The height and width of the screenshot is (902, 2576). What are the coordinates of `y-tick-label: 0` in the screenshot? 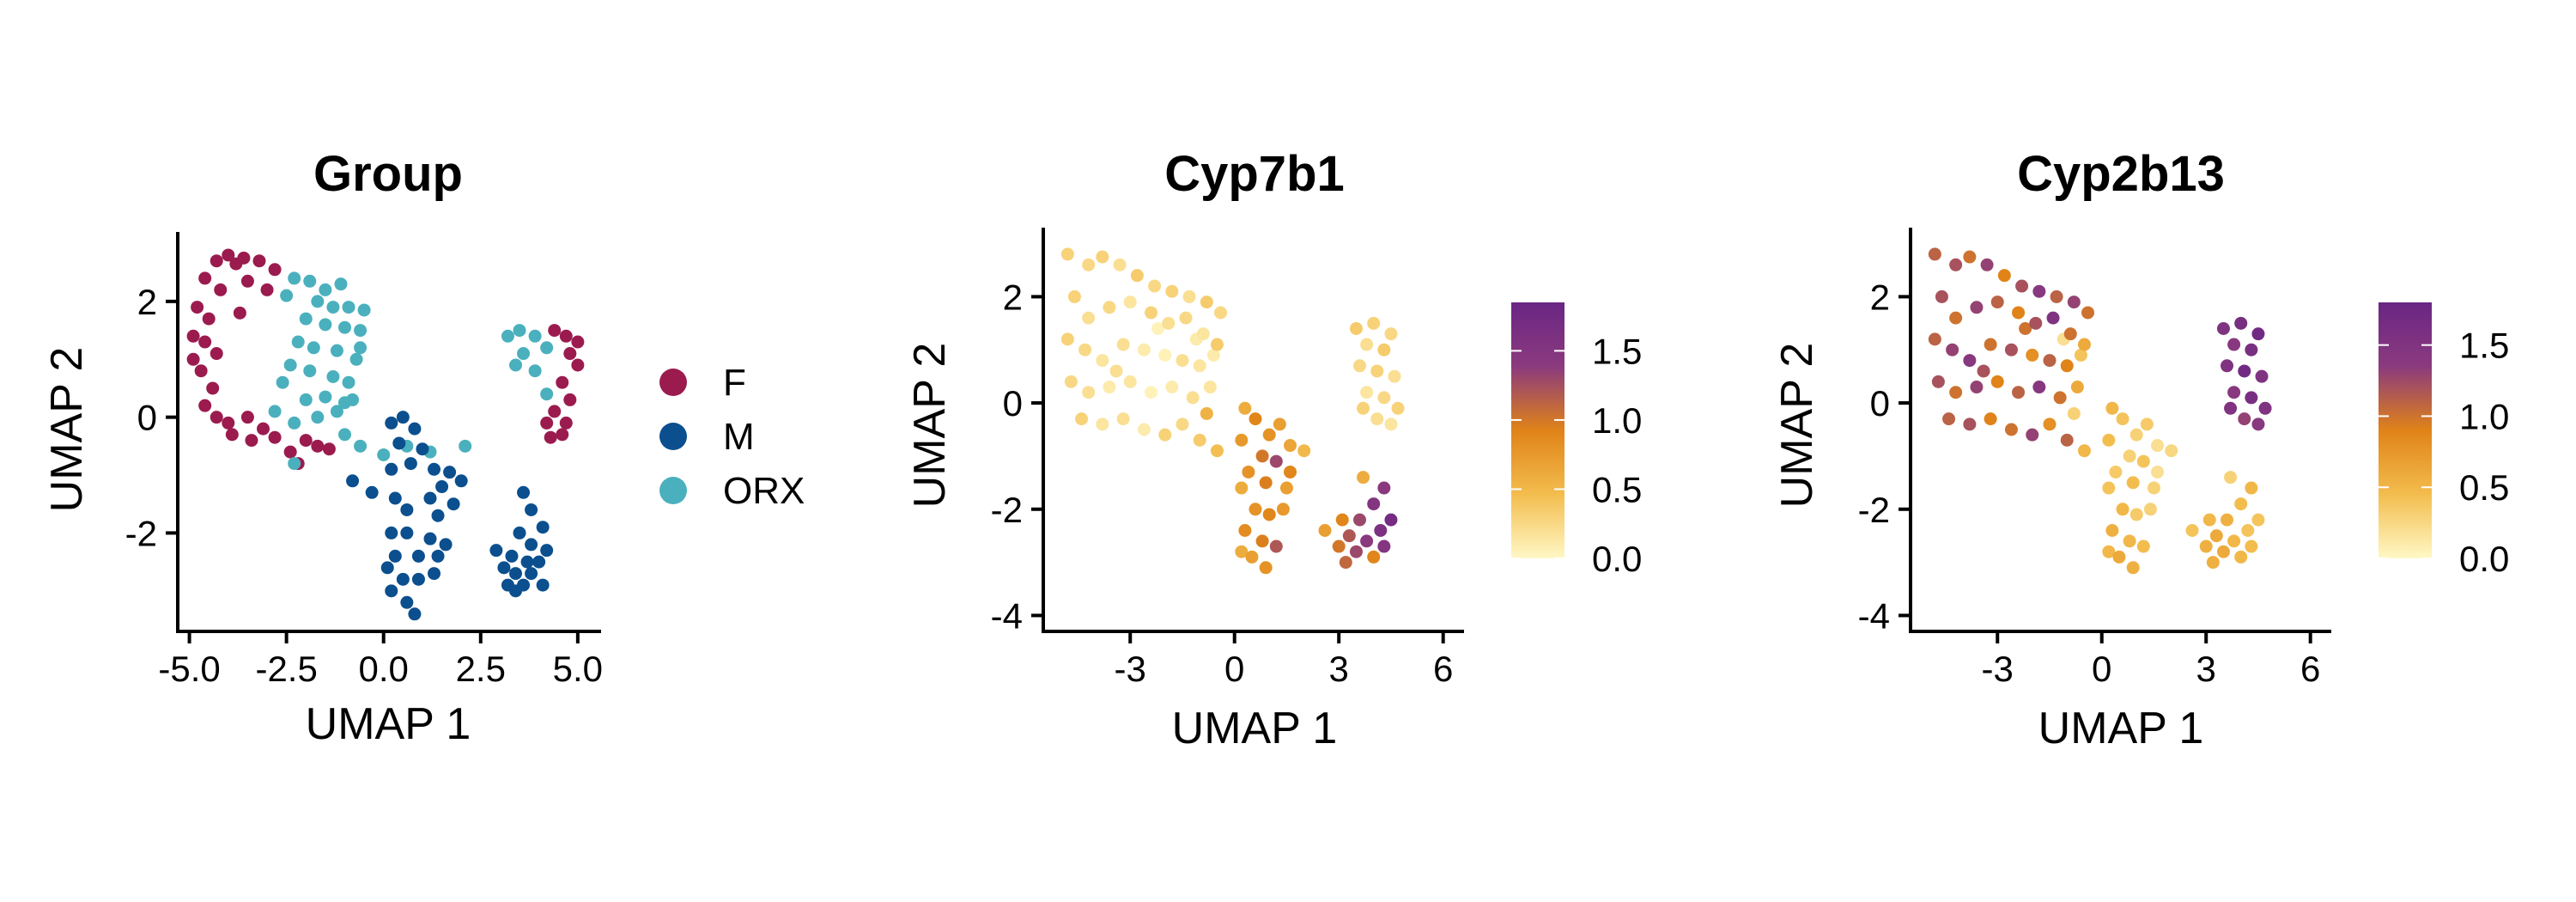 It's located at (147, 418).